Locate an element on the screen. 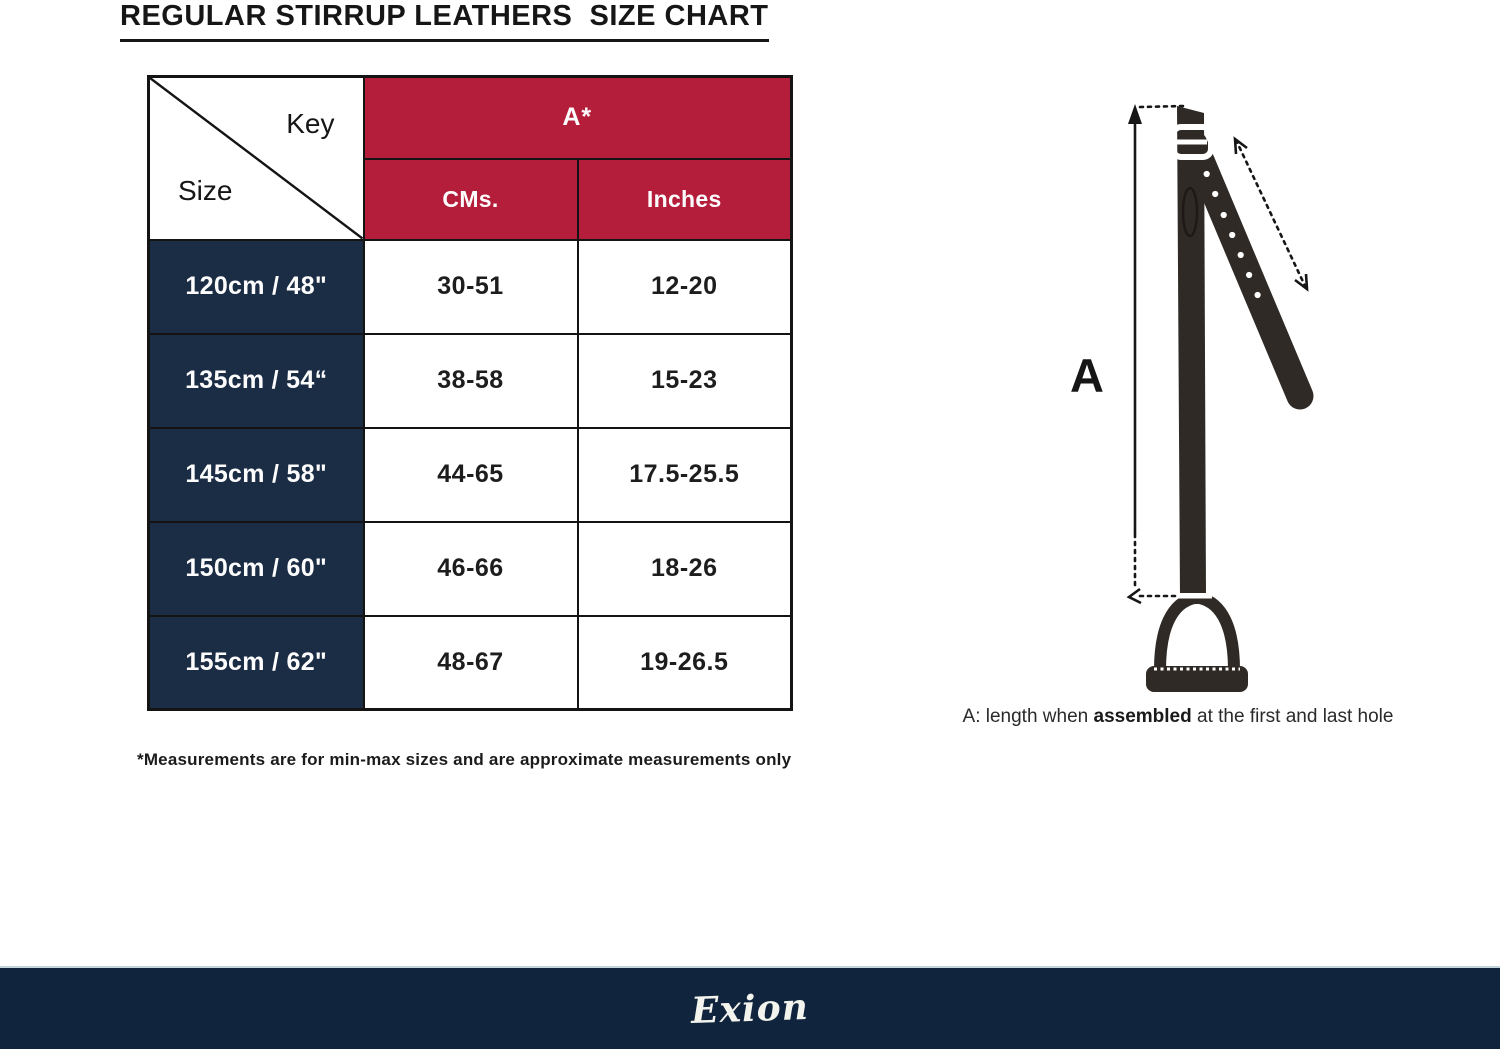  footer-bar: Exion is located at coordinates (750, 1007).